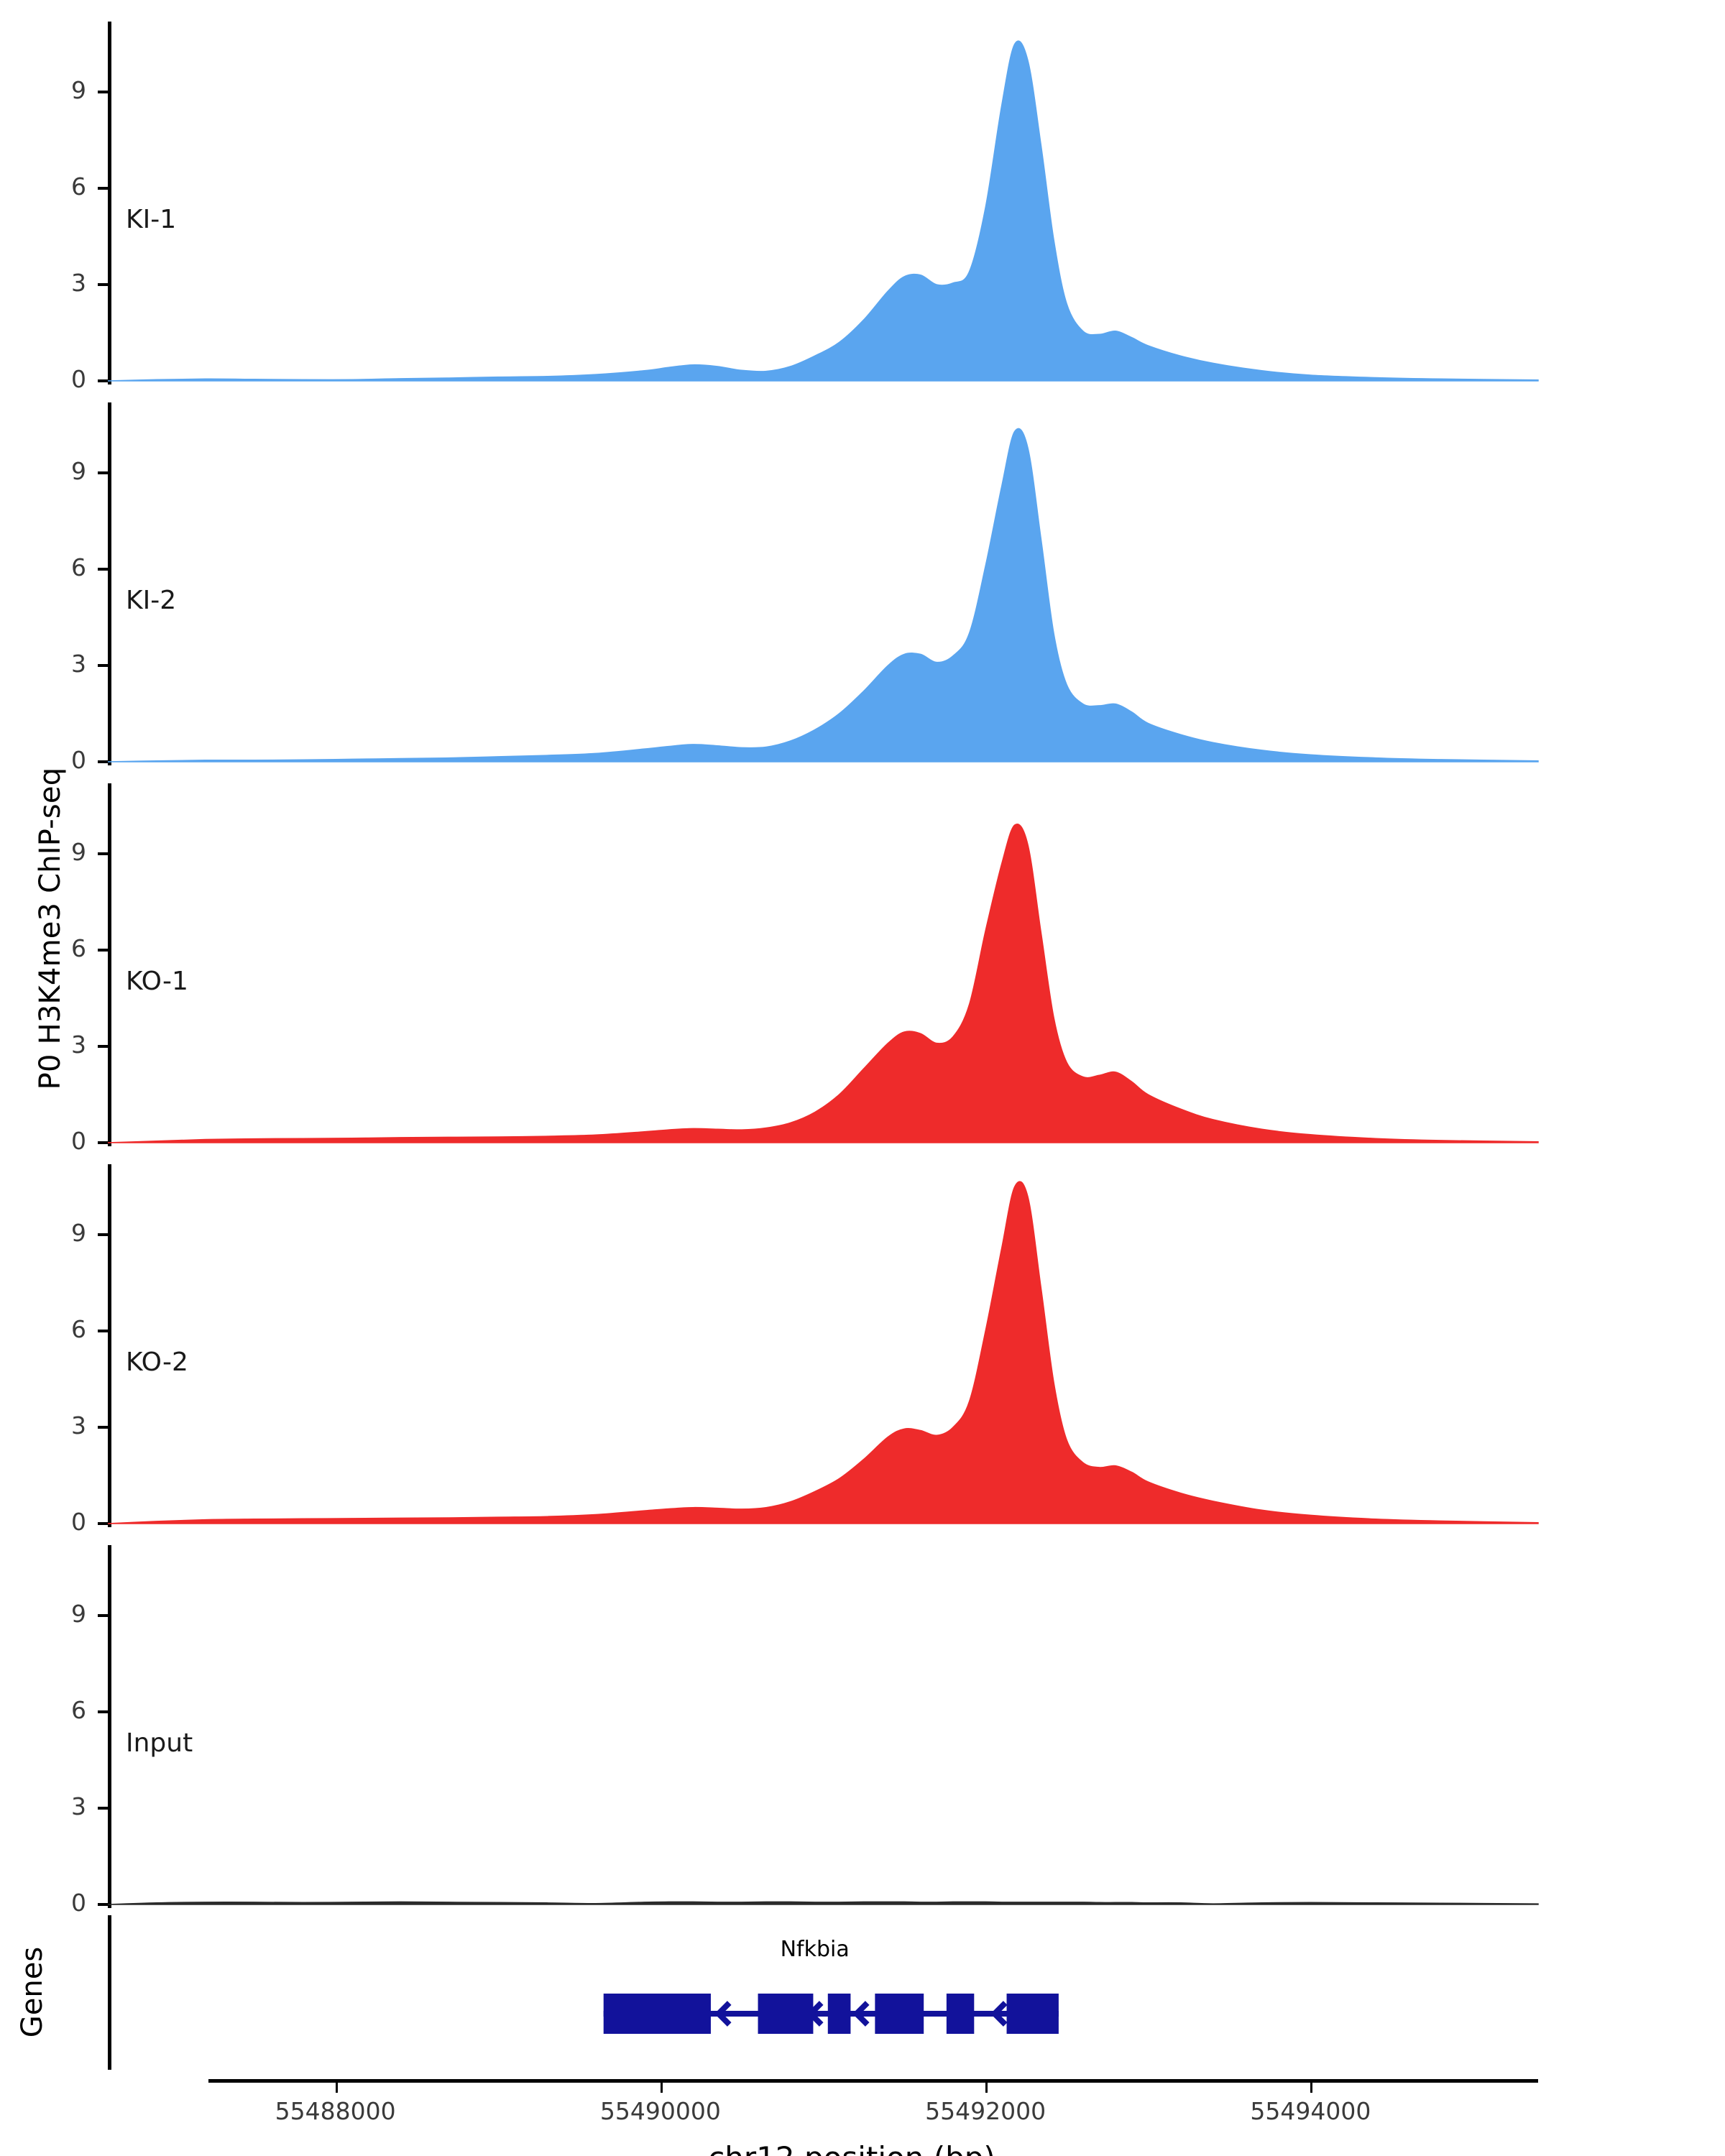 This screenshot has height=2156, width=1725. What do you see at coordinates (1310, 2111) in the screenshot?
I see `x-tick-label: 55494000` at bounding box center [1310, 2111].